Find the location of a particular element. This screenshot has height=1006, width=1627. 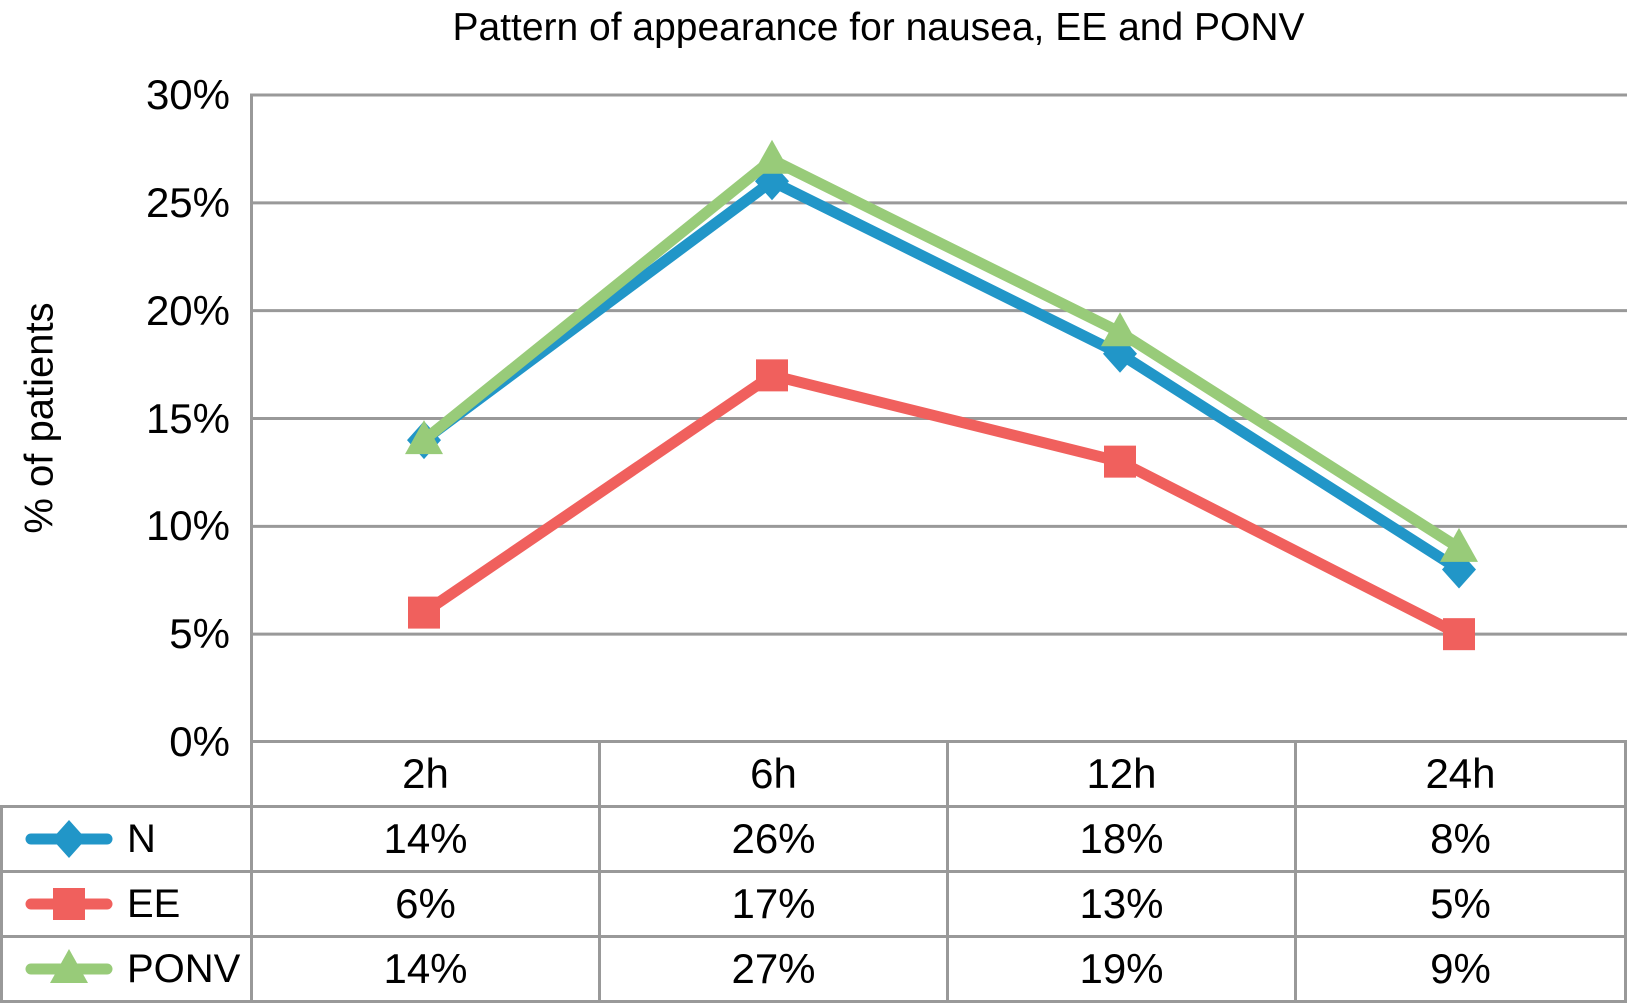

table-row: PONV 14% 27% 19% 9% is located at coordinates (813, 969).